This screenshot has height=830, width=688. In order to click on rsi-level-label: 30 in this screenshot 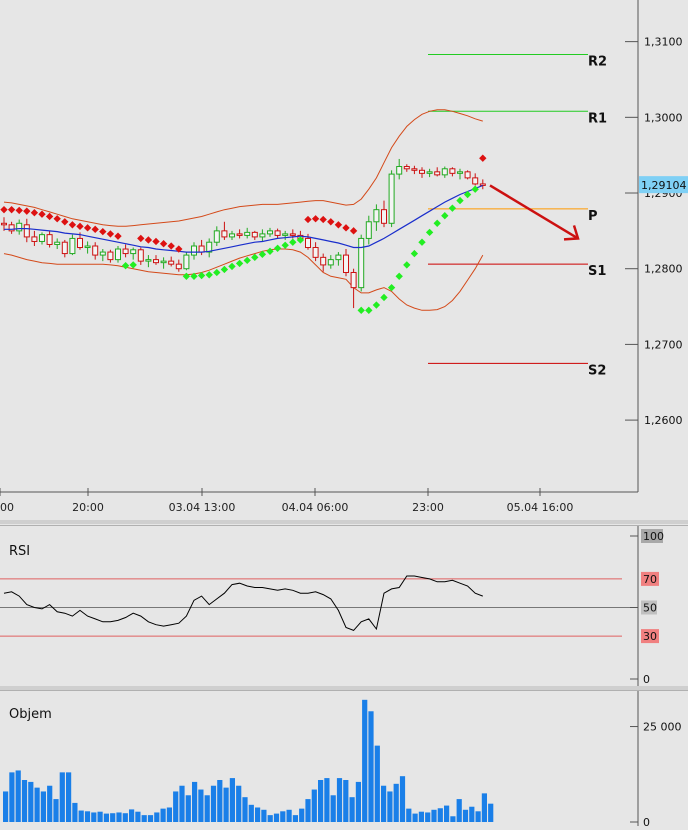, I will do `click(650, 636)`.